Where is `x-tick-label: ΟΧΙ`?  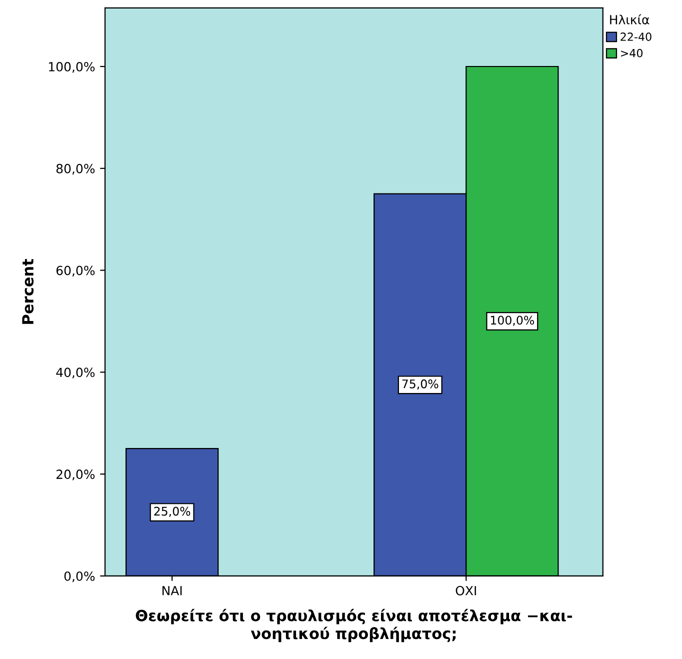 x-tick-label: ΟΧΙ is located at coordinates (466, 591).